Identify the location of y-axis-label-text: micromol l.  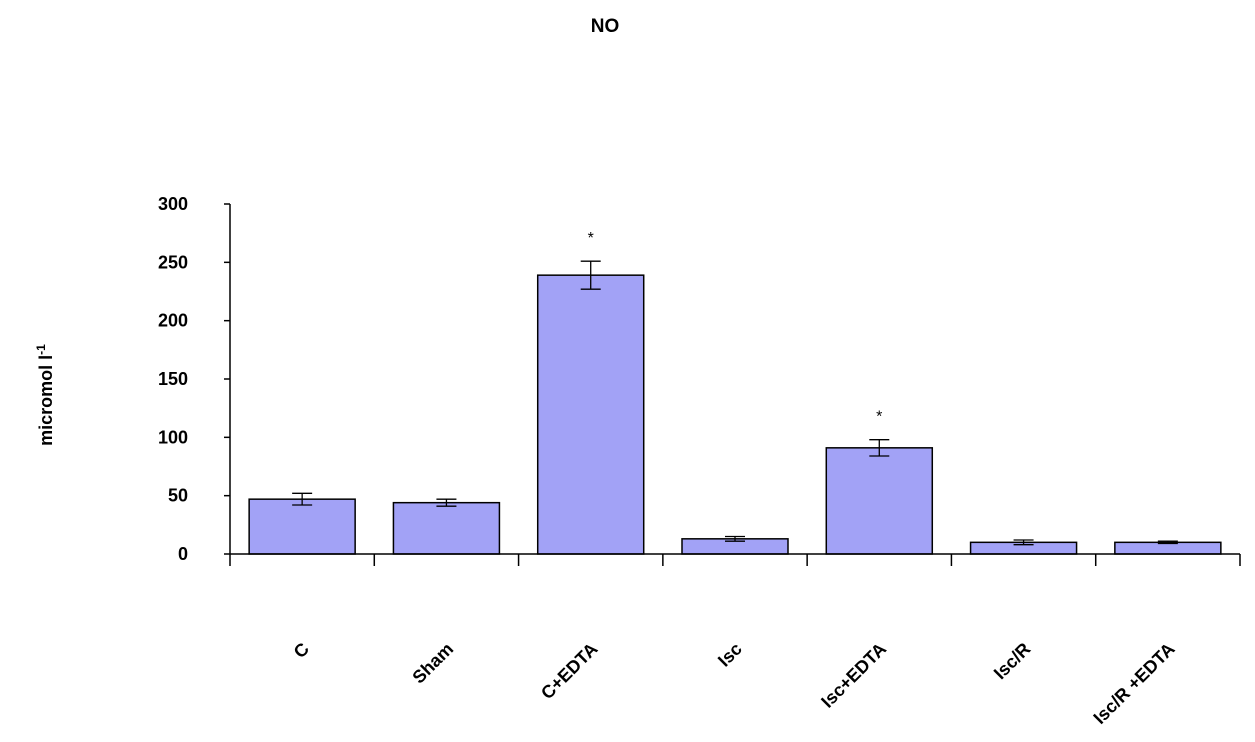
(46, 400).